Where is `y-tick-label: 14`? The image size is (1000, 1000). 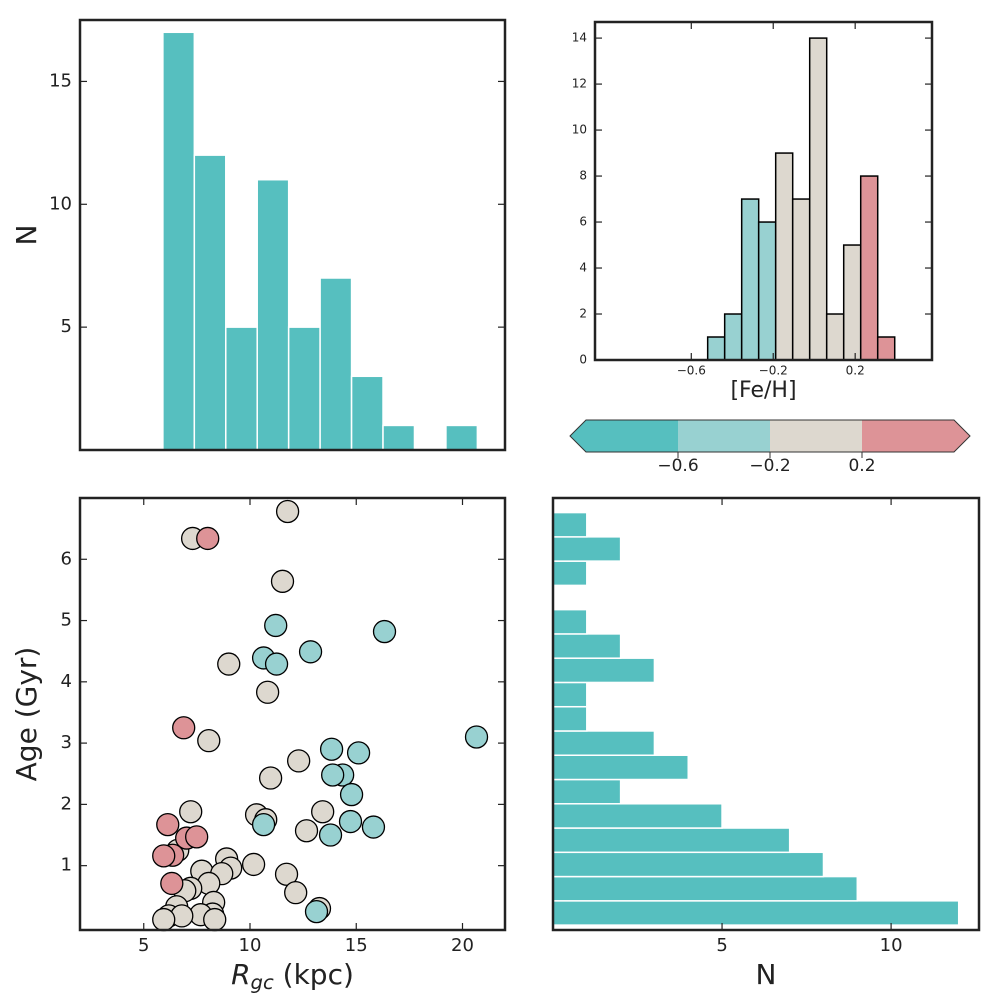 y-tick-label: 14 is located at coordinates (579, 38).